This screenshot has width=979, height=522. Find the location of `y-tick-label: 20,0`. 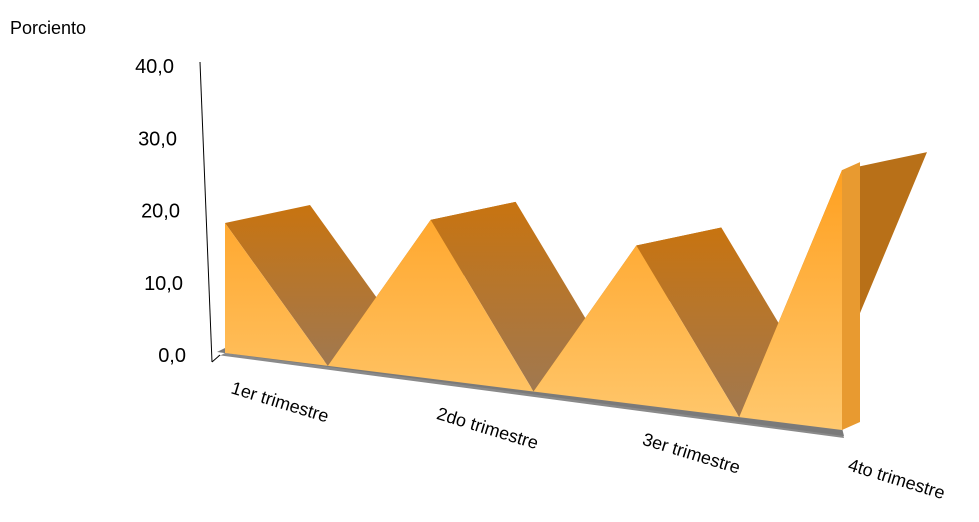

y-tick-label: 20,0 is located at coordinates (160, 212).